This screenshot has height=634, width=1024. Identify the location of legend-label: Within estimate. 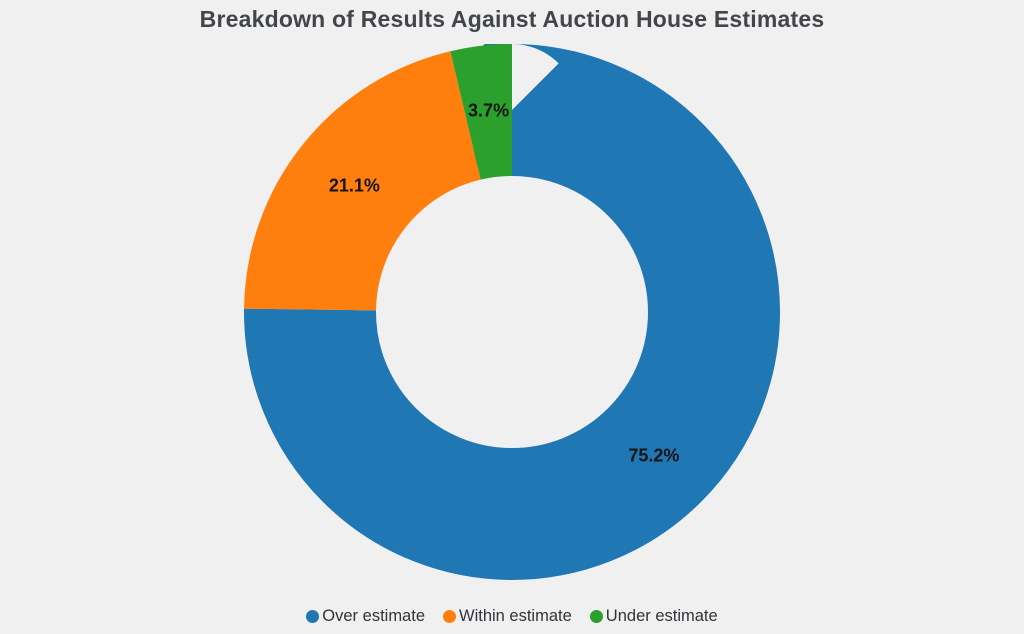
(515, 616).